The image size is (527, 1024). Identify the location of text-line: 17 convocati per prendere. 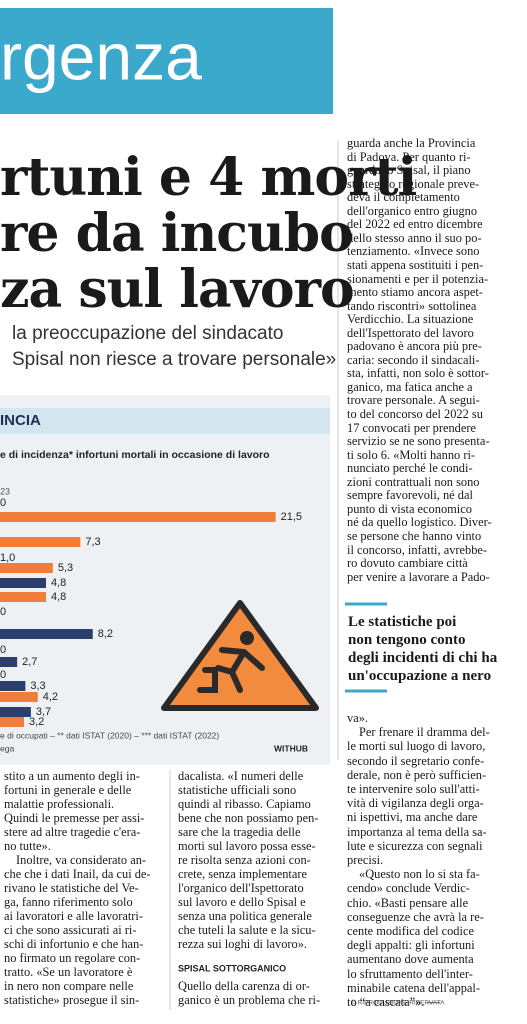
(412, 427).